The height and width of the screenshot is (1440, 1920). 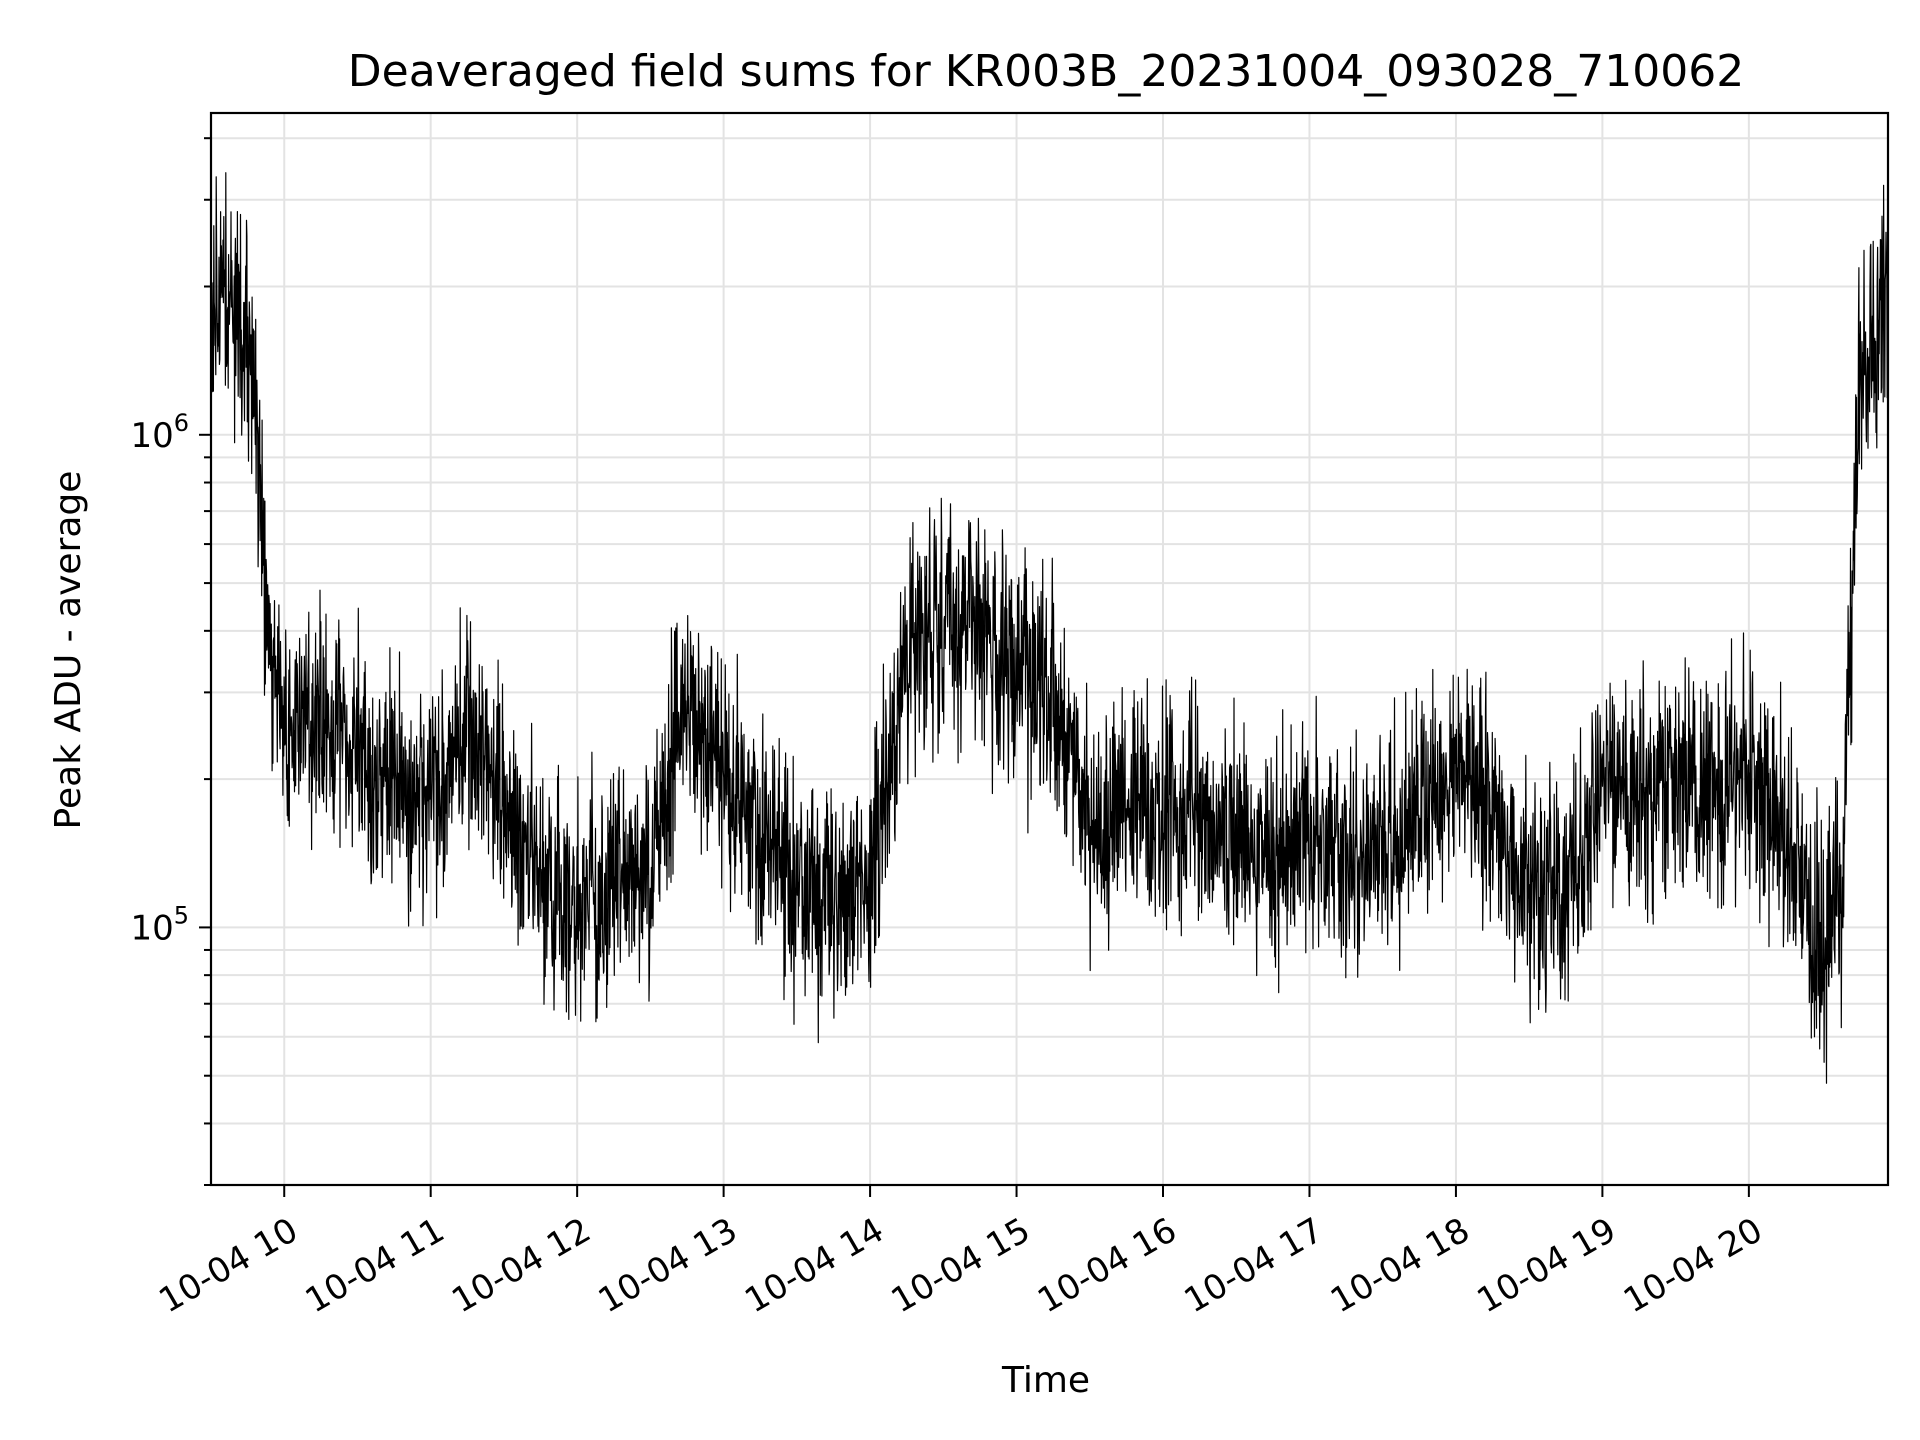 I want to click on y-tick-label-exponent: 6, so click(x=181, y=423).